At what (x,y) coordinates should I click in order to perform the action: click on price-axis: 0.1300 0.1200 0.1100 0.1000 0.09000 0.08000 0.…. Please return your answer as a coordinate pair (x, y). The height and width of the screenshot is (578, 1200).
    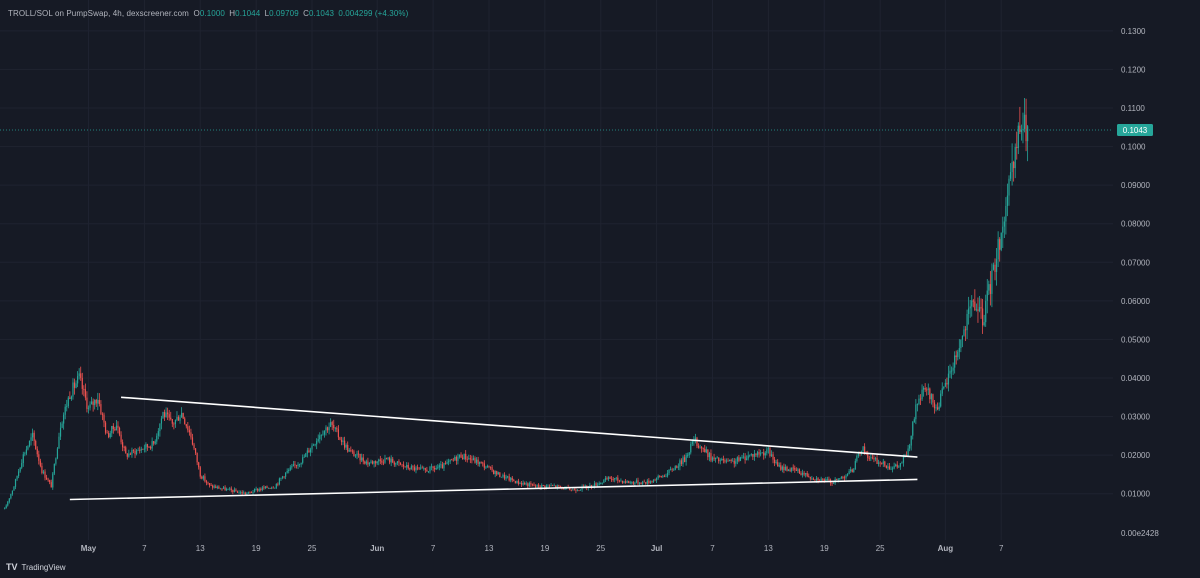
    Looking at the image, I should click on (1156, 289).